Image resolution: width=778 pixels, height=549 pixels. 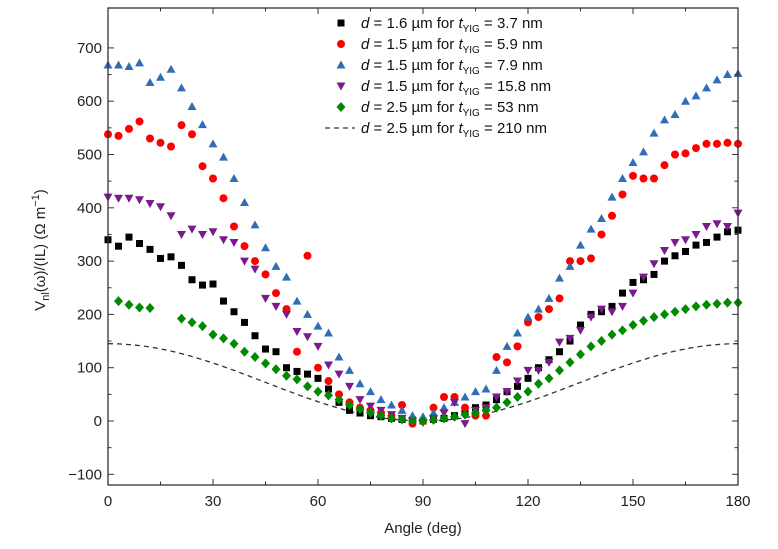 I want to click on y-axis-label: Vnl(ω)/(IL) (Ω m−1), so click(x=41, y=250).